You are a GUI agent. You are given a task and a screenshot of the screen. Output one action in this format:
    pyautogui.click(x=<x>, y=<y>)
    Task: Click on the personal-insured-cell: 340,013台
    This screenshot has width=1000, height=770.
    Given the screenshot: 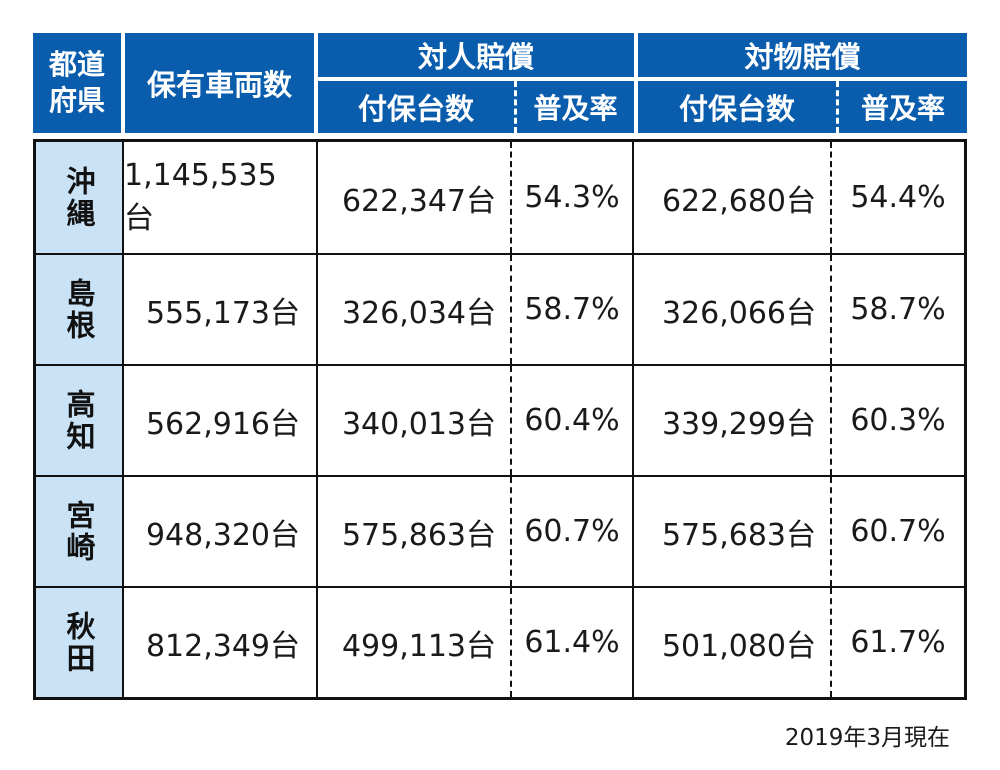 What is the action you would take?
    pyautogui.click(x=415, y=420)
    